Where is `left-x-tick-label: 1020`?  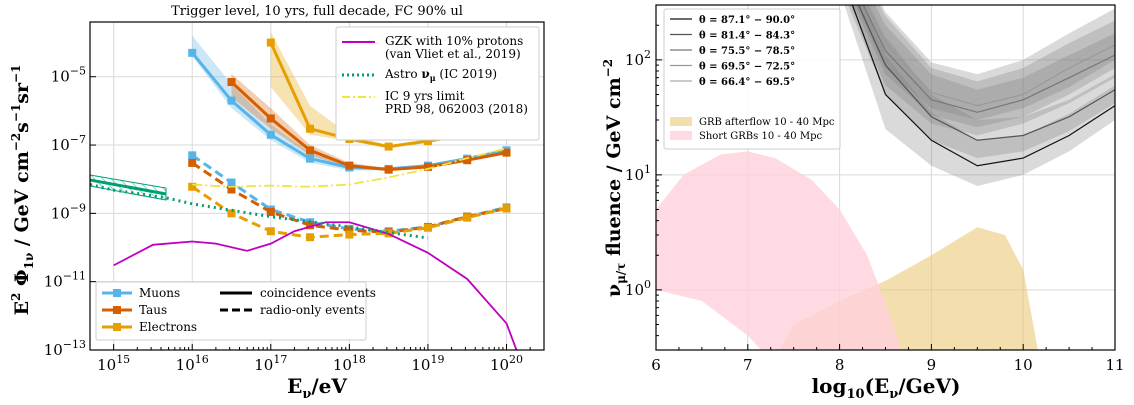
left-x-tick-label: 1020 is located at coordinates (506, 363).